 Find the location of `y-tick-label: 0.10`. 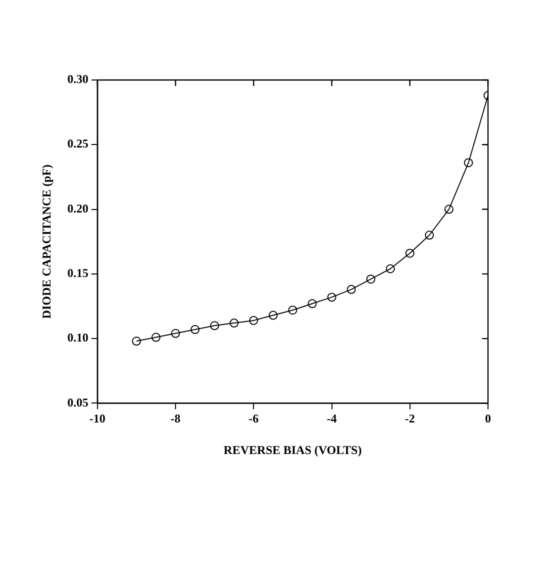

y-tick-label: 0.10 is located at coordinates (77, 337).